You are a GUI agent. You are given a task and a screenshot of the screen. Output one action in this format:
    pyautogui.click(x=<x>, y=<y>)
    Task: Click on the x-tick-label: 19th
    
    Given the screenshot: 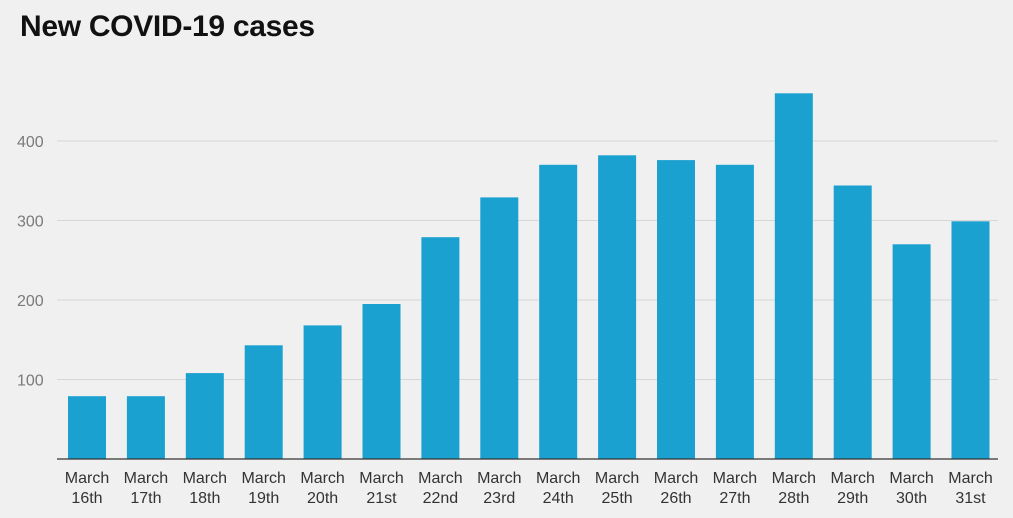 What is the action you would take?
    pyautogui.click(x=263, y=498)
    